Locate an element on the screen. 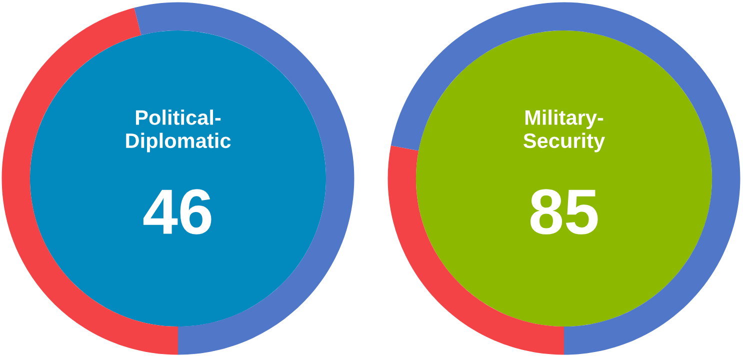  text: 85 is located at coordinates (564, 211).